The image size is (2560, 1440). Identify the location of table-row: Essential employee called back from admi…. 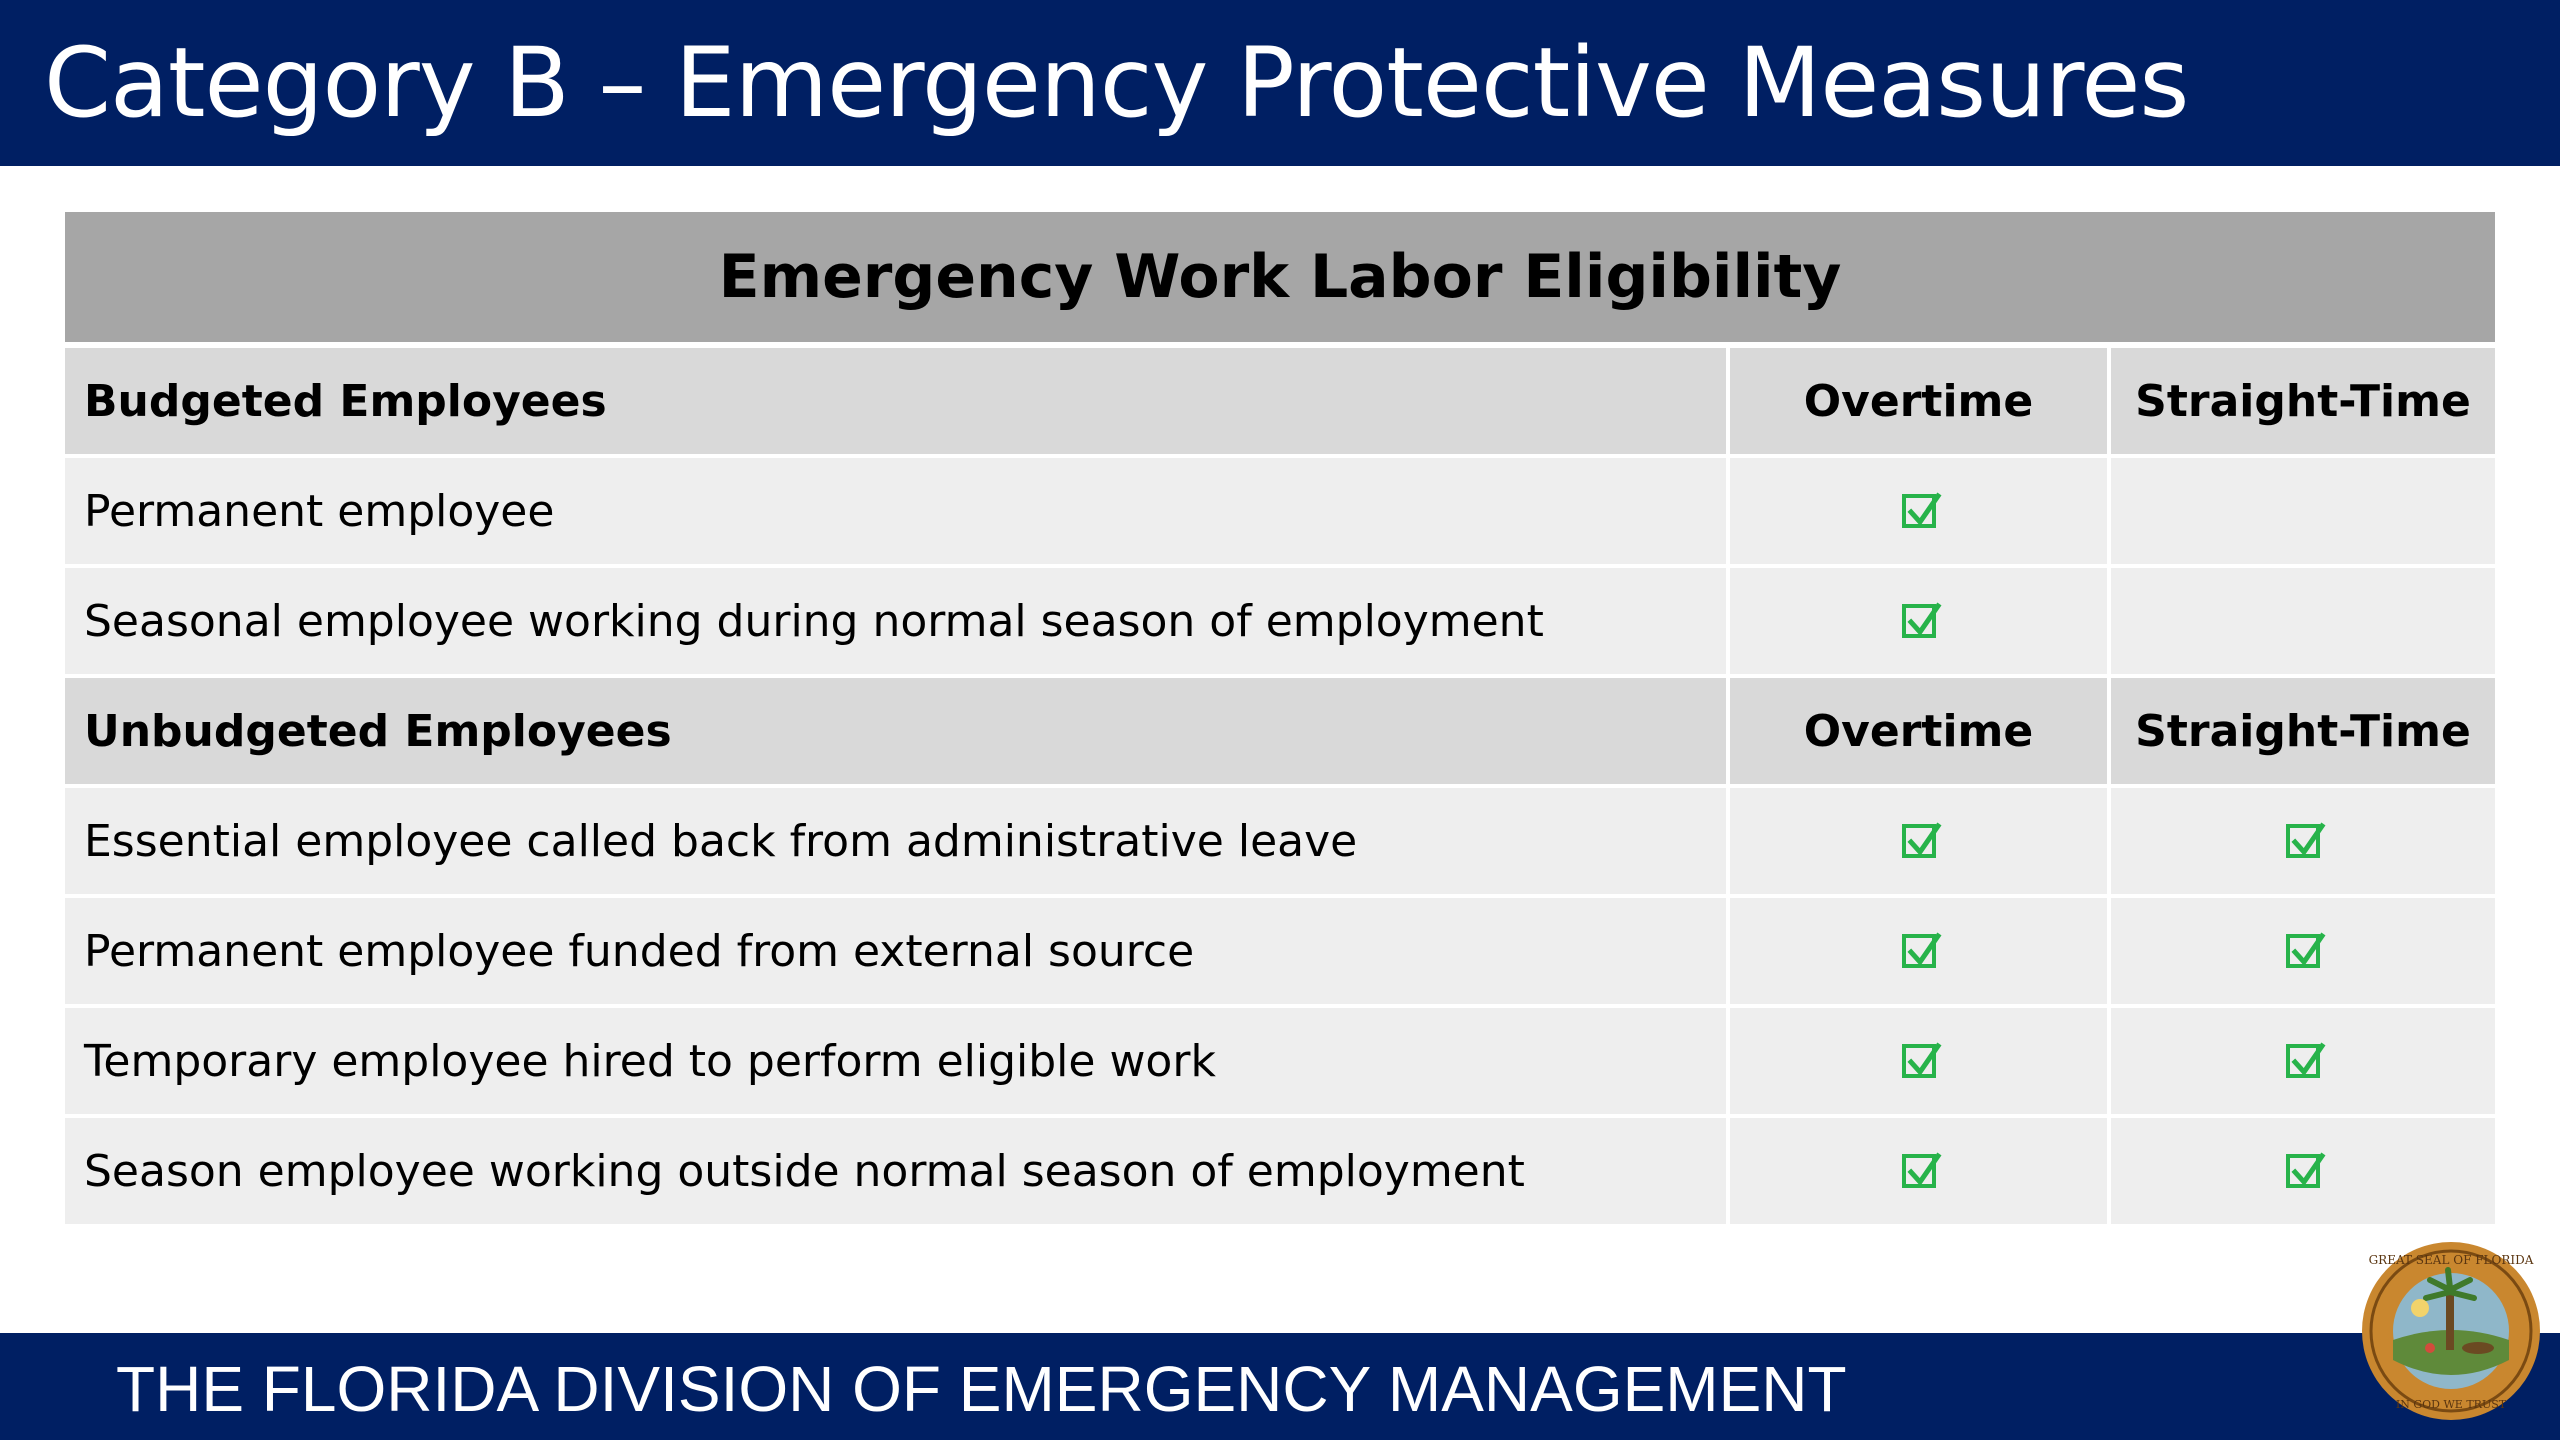
(1280, 843).